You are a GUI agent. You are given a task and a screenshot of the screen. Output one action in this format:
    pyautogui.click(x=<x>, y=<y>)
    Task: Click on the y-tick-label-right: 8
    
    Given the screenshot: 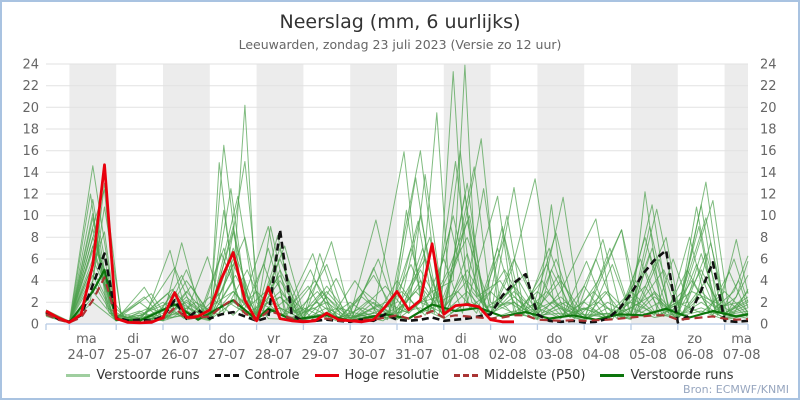 What is the action you would take?
    pyautogui.click(x=764, y=238)
    